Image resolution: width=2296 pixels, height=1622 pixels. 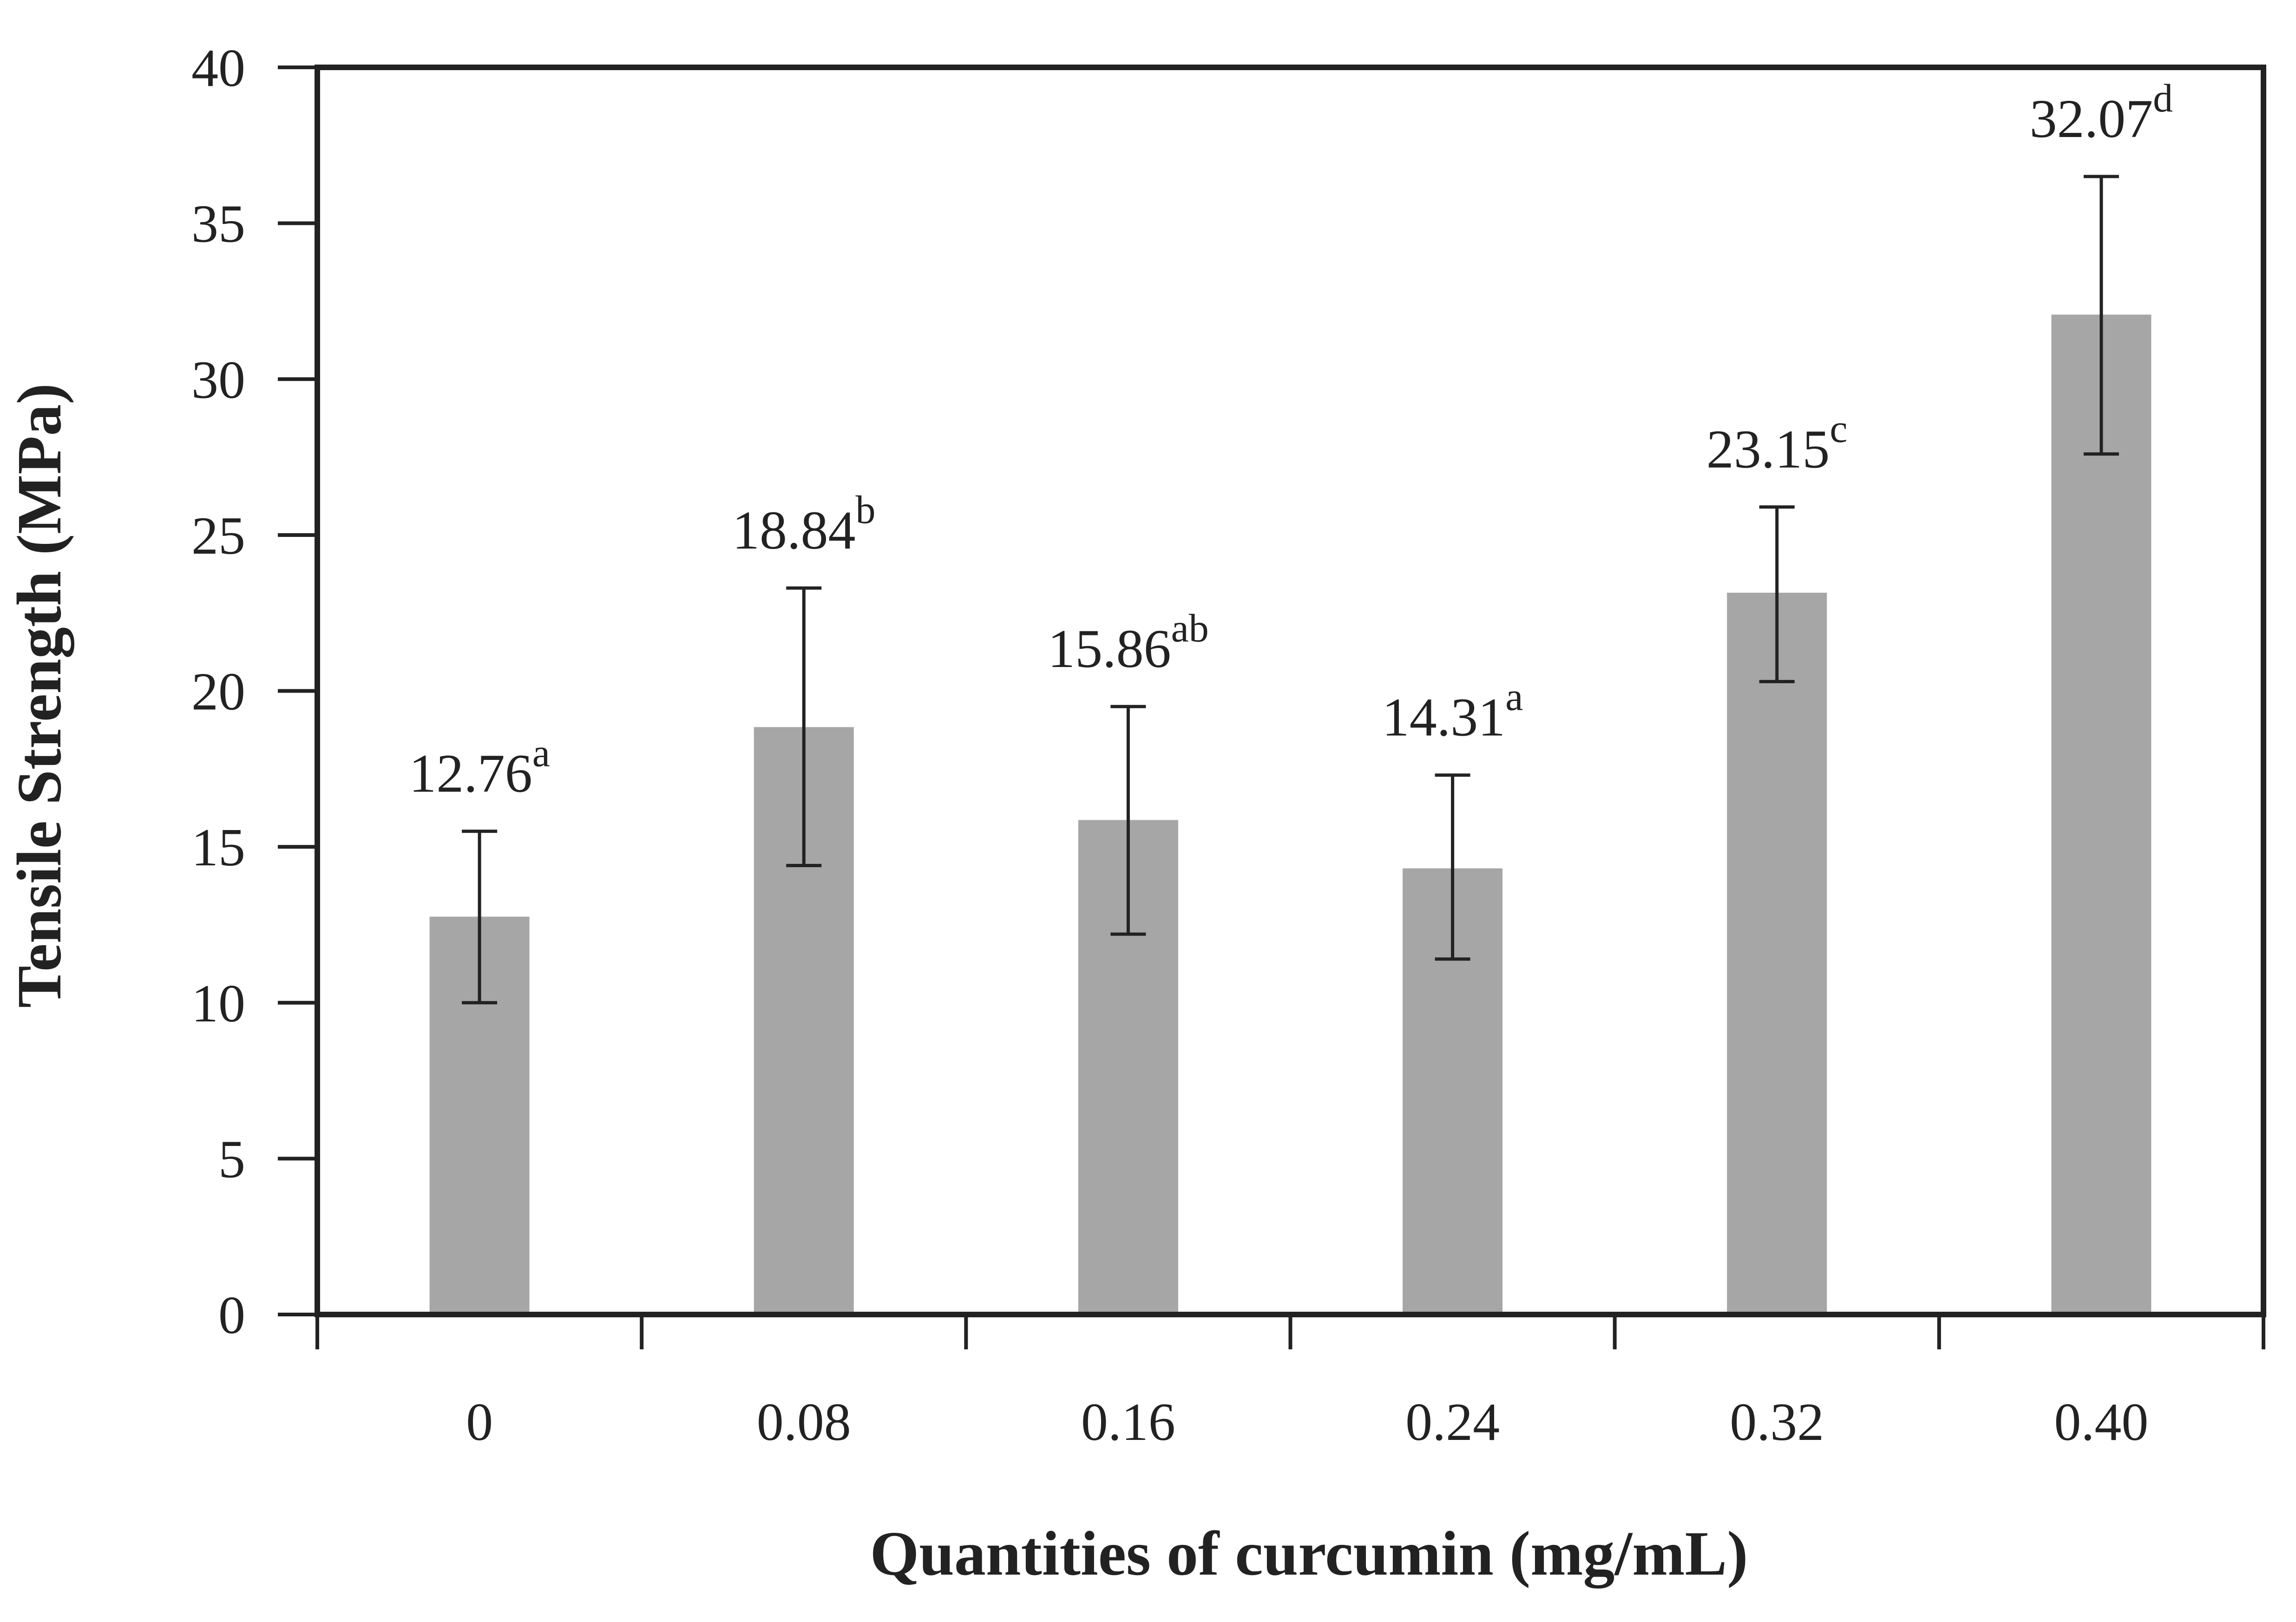 I want to click on x-tick-label: 0, so click(x=479, y=1423).